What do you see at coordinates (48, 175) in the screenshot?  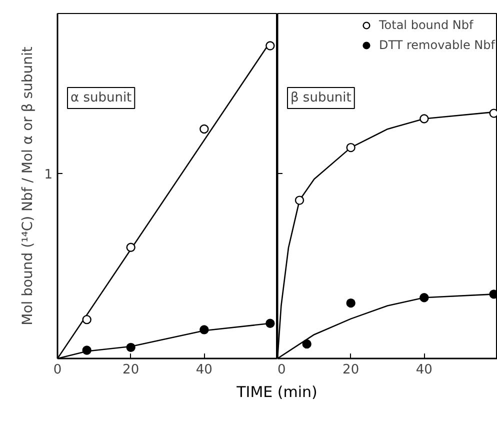 I see `text: 1` at bounding box center [48, 175].